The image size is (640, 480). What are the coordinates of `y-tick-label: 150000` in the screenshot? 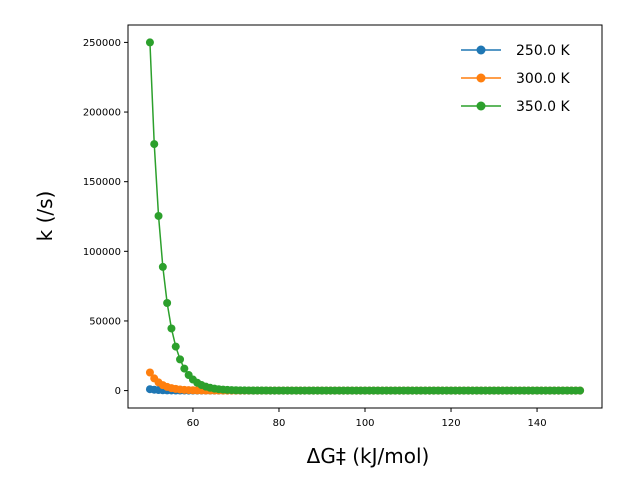 It's located at (102, 182).